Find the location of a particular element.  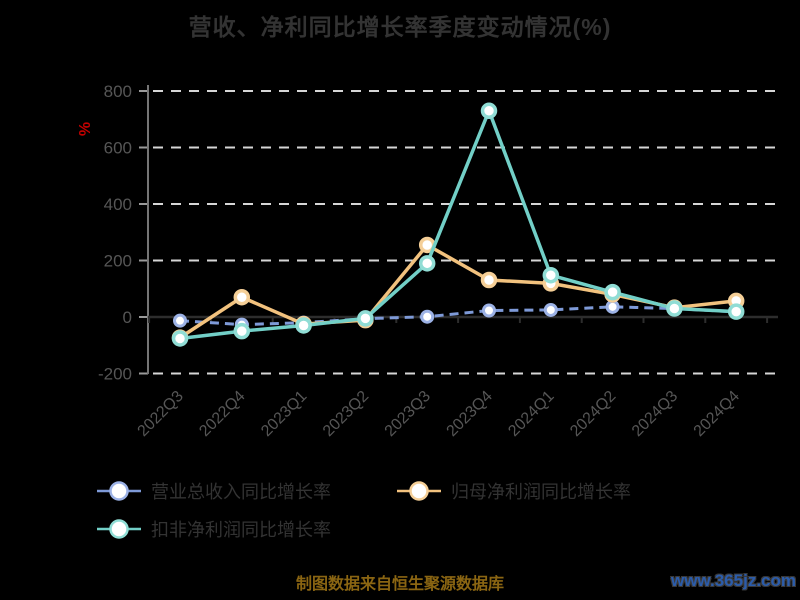

chart-title: 营收、净利同比增长率季度变动情况(%) is located at coordinates (400, 27).